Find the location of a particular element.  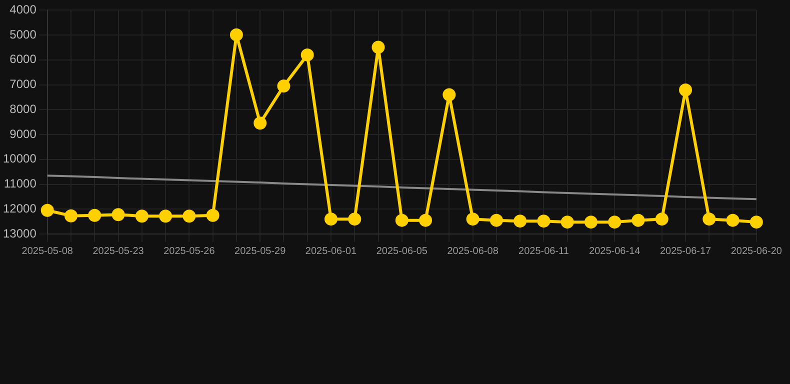

y-tick-label: 11000 is located at coordinates (20, 183).